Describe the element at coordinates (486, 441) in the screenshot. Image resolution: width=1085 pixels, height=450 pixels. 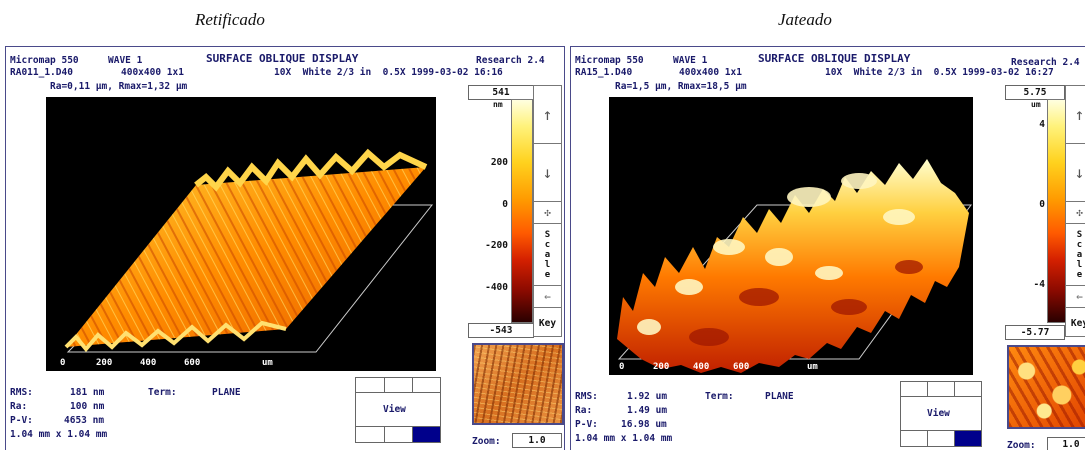
I see `zoom-label: Zoom:` at that location.